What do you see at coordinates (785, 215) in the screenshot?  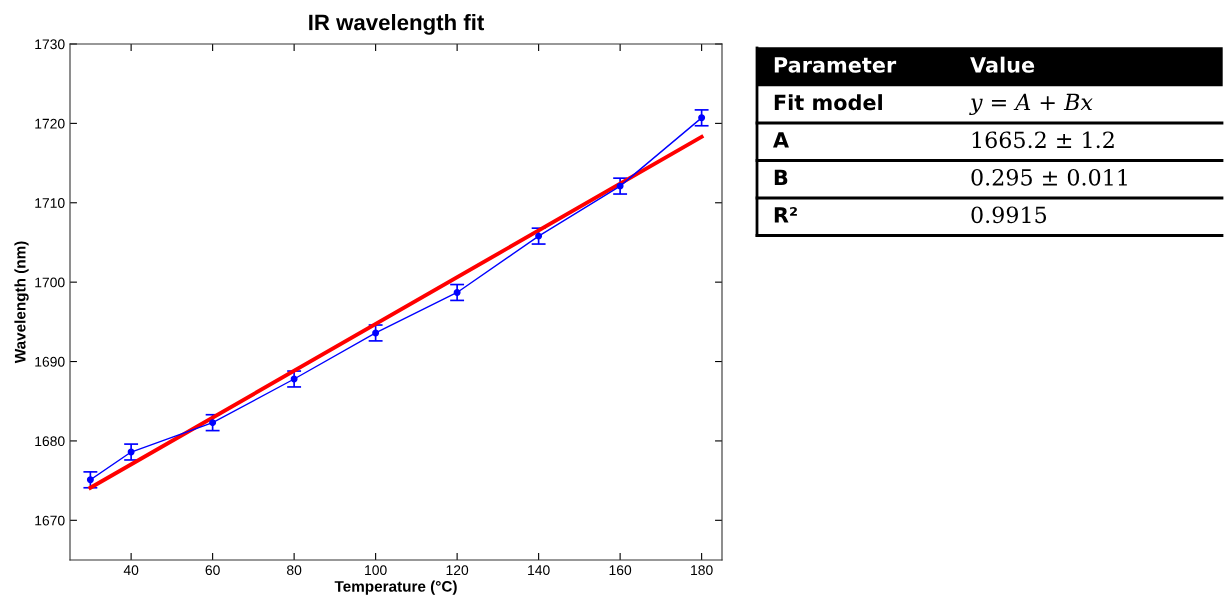 I see `text: R²` at bounding box center [785, 215].